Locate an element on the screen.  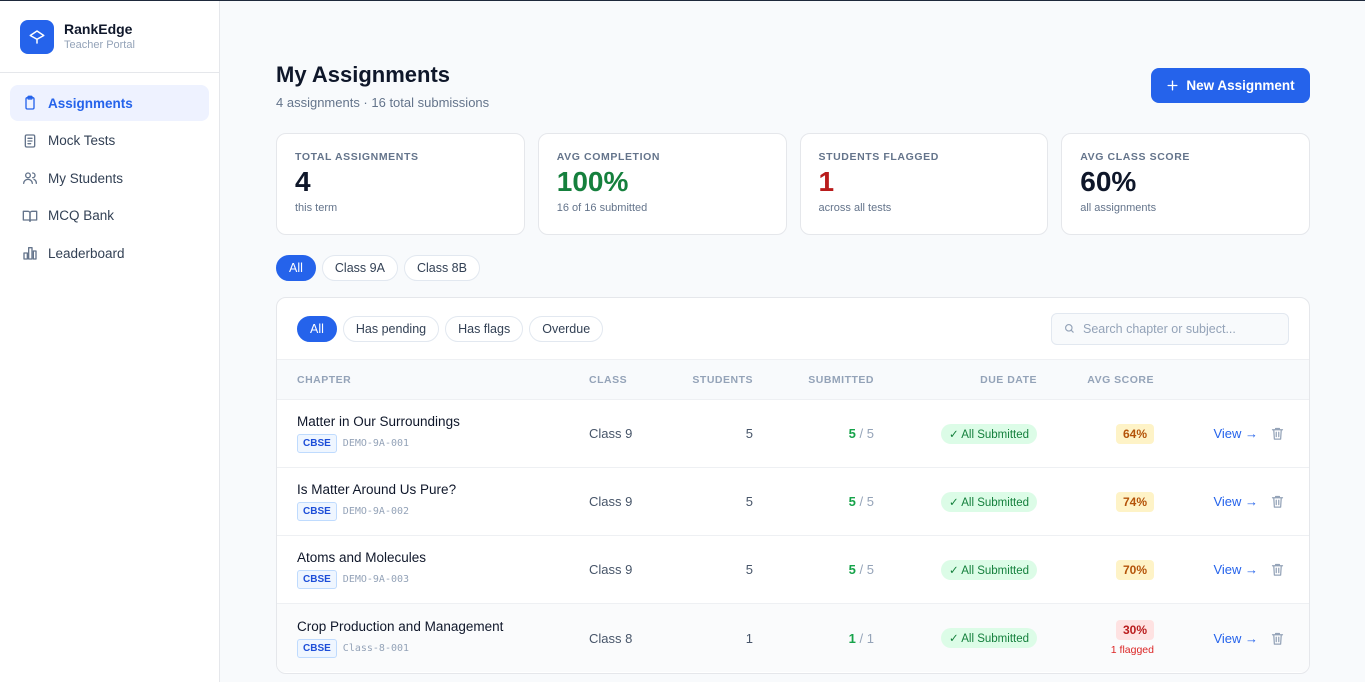
sidebar-item-mock-tests: Mock Tests is located at coordinates (109, 141).